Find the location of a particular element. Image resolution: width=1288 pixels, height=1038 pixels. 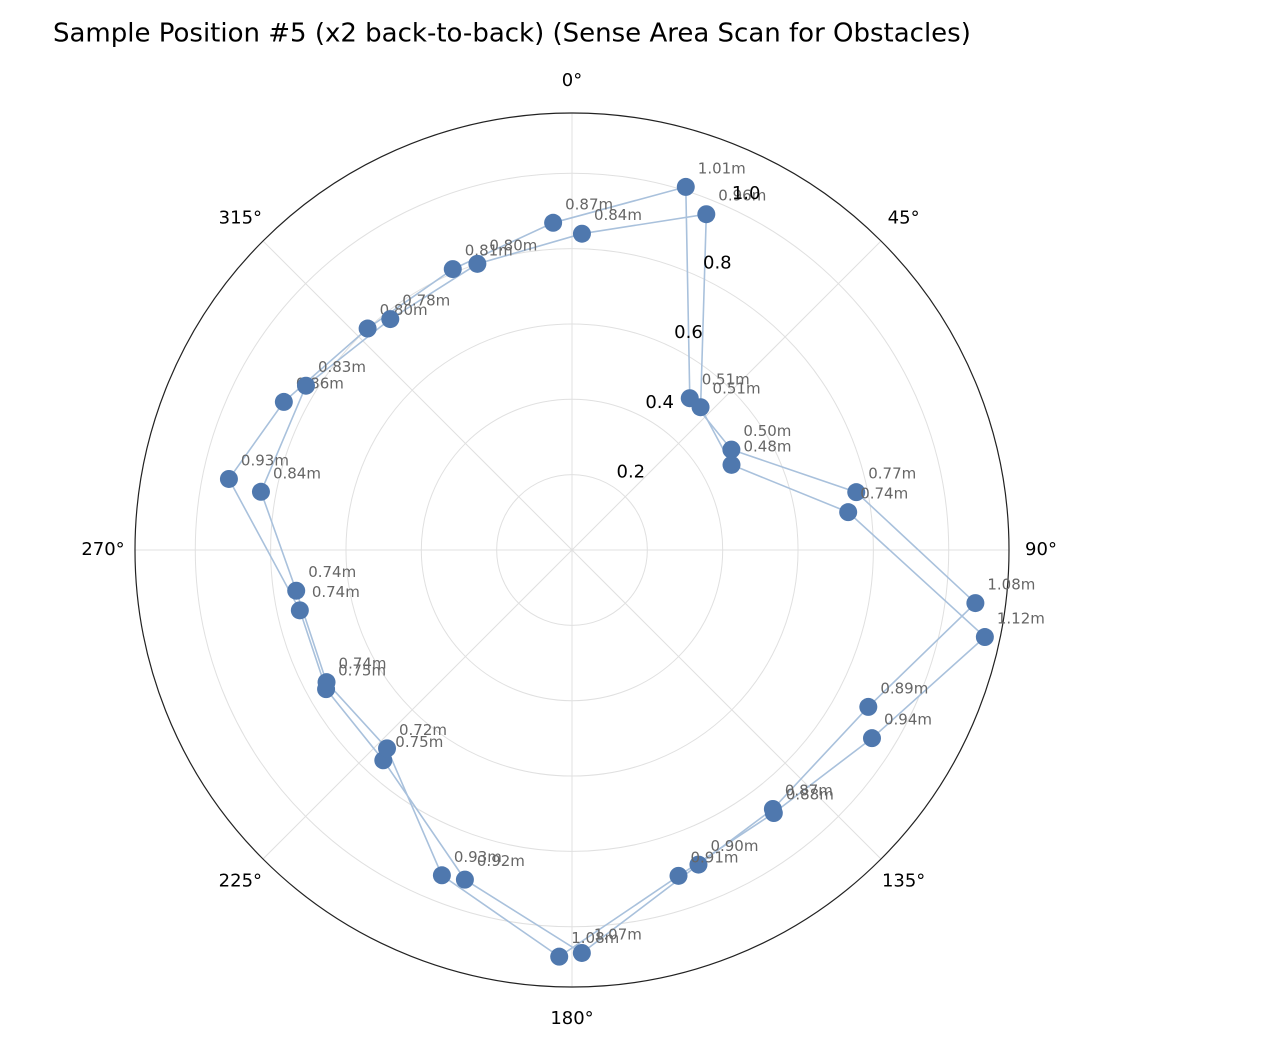

data-label: 0.77m is located at coordinates (892, 474).